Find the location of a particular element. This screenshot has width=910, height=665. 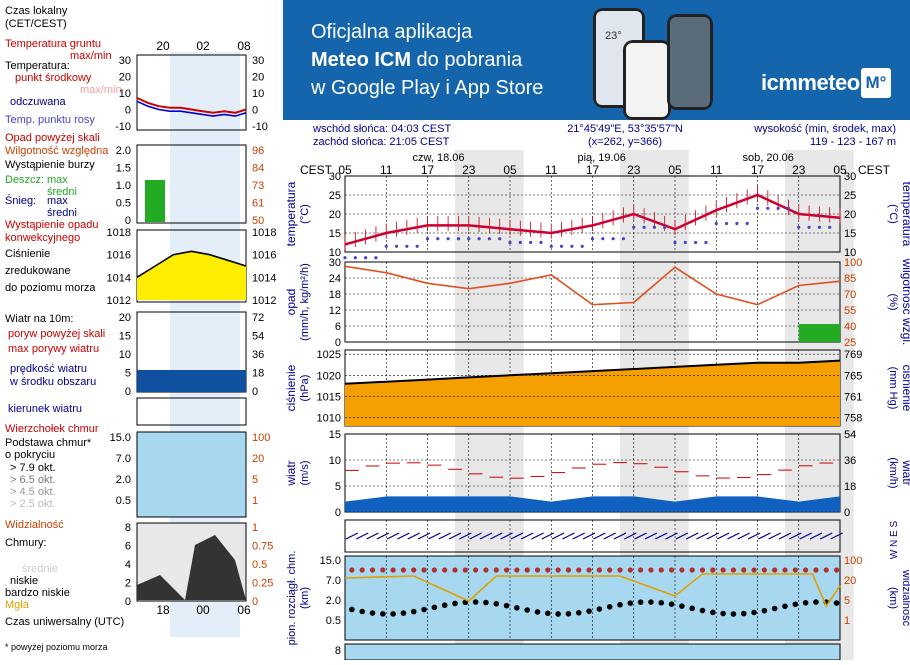

legend-cloud-base: Podstawa chmur* is located at coordinates (48, 443).